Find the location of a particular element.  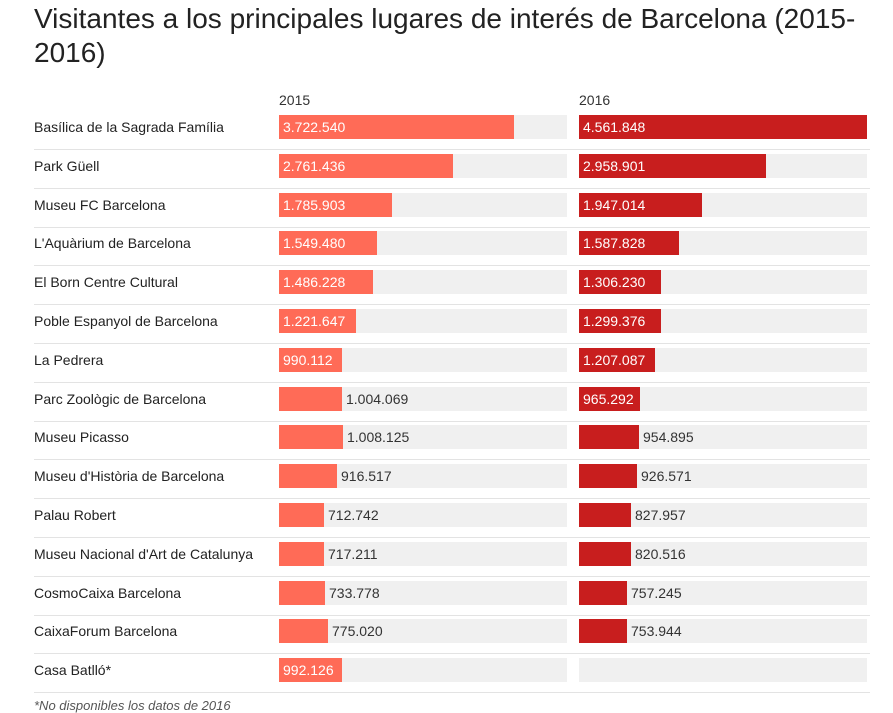

bar-track-2015: 1.549.480 is located at coordinates (423, 243).